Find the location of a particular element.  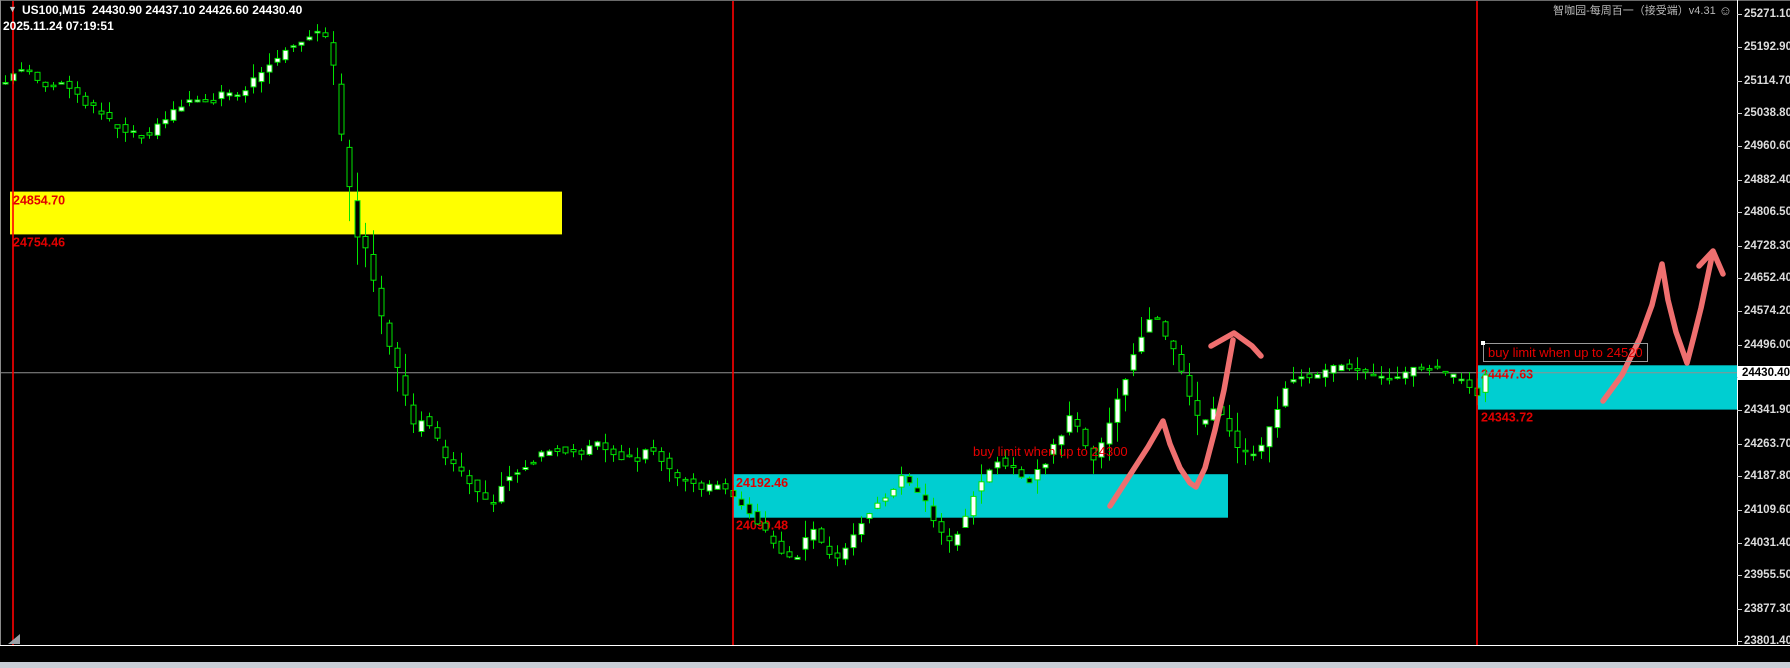

window-bottom-strip is located at coordinates (895, 665).